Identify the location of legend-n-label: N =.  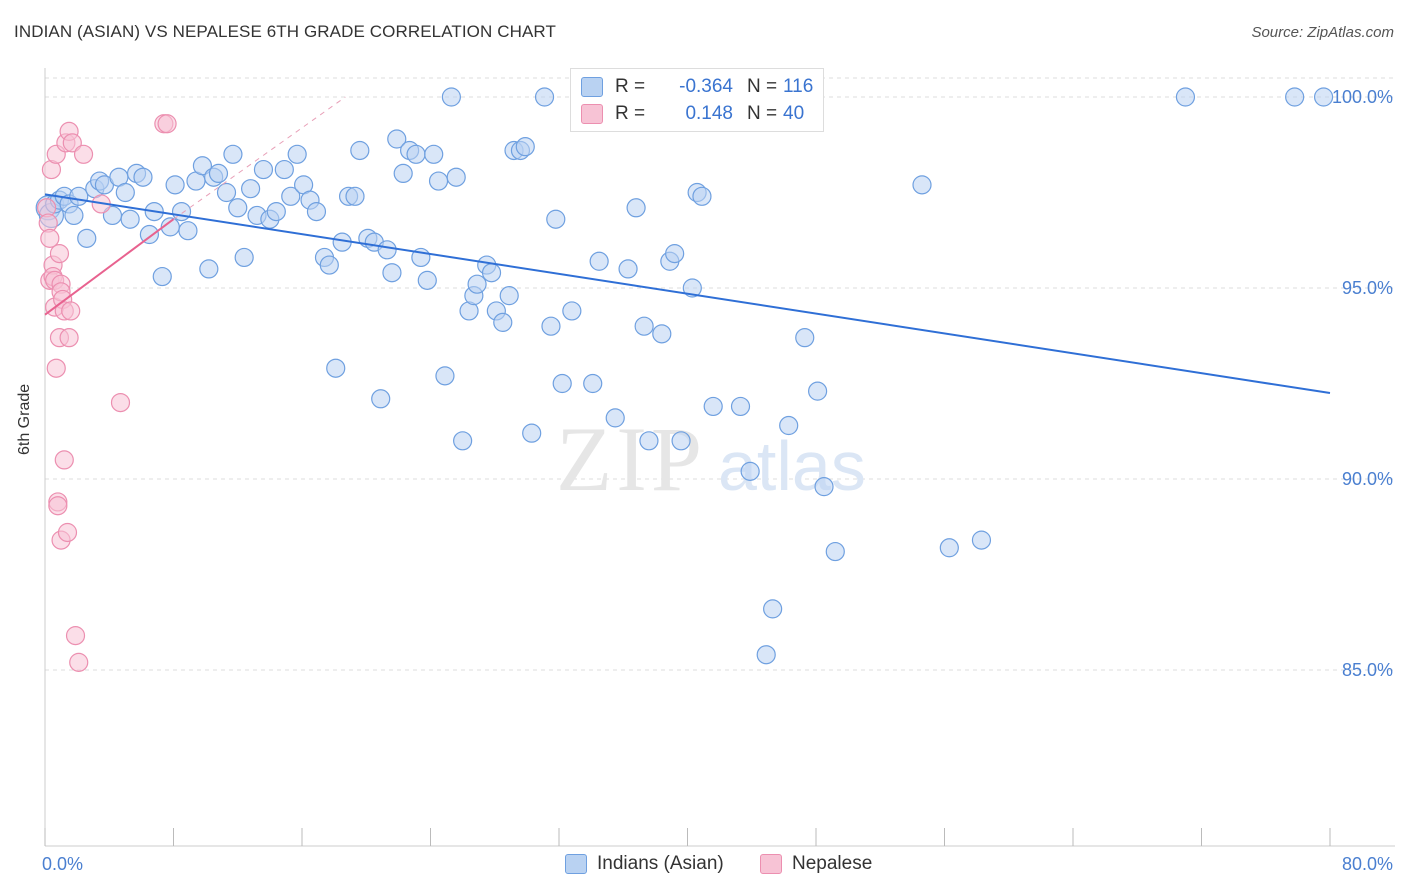
(762, 86).